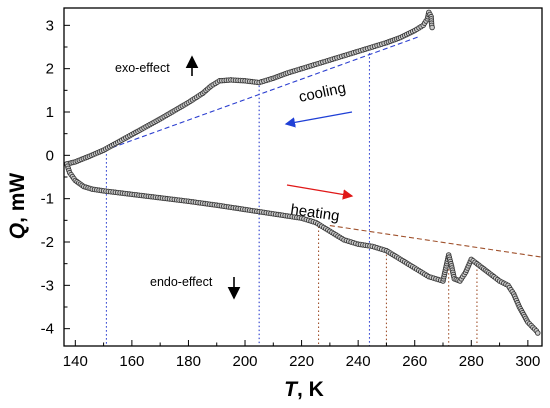  Describe the element at coordinates (471, 361) in the screenshot. I see `x-tick-label: 280` at that location.